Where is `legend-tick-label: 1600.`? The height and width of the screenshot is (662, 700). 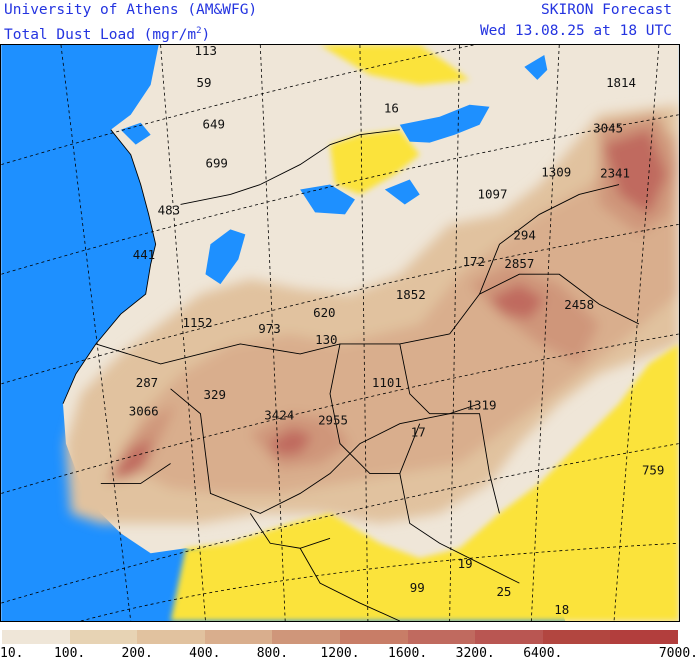 legend-tick-label: 1600. is located at coordinates (408, 653).